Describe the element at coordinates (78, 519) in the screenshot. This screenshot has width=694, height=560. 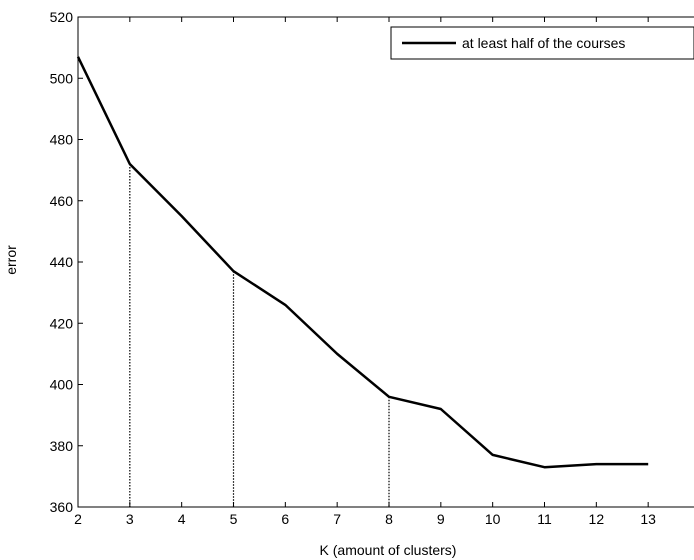
I see `x-tick-label: 2` at that location.